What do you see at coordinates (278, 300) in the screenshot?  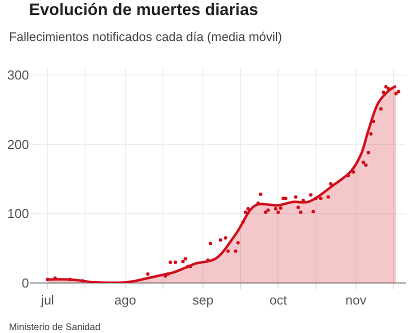 I see `x-tick-label: oct` at bounding box center [278, 300].